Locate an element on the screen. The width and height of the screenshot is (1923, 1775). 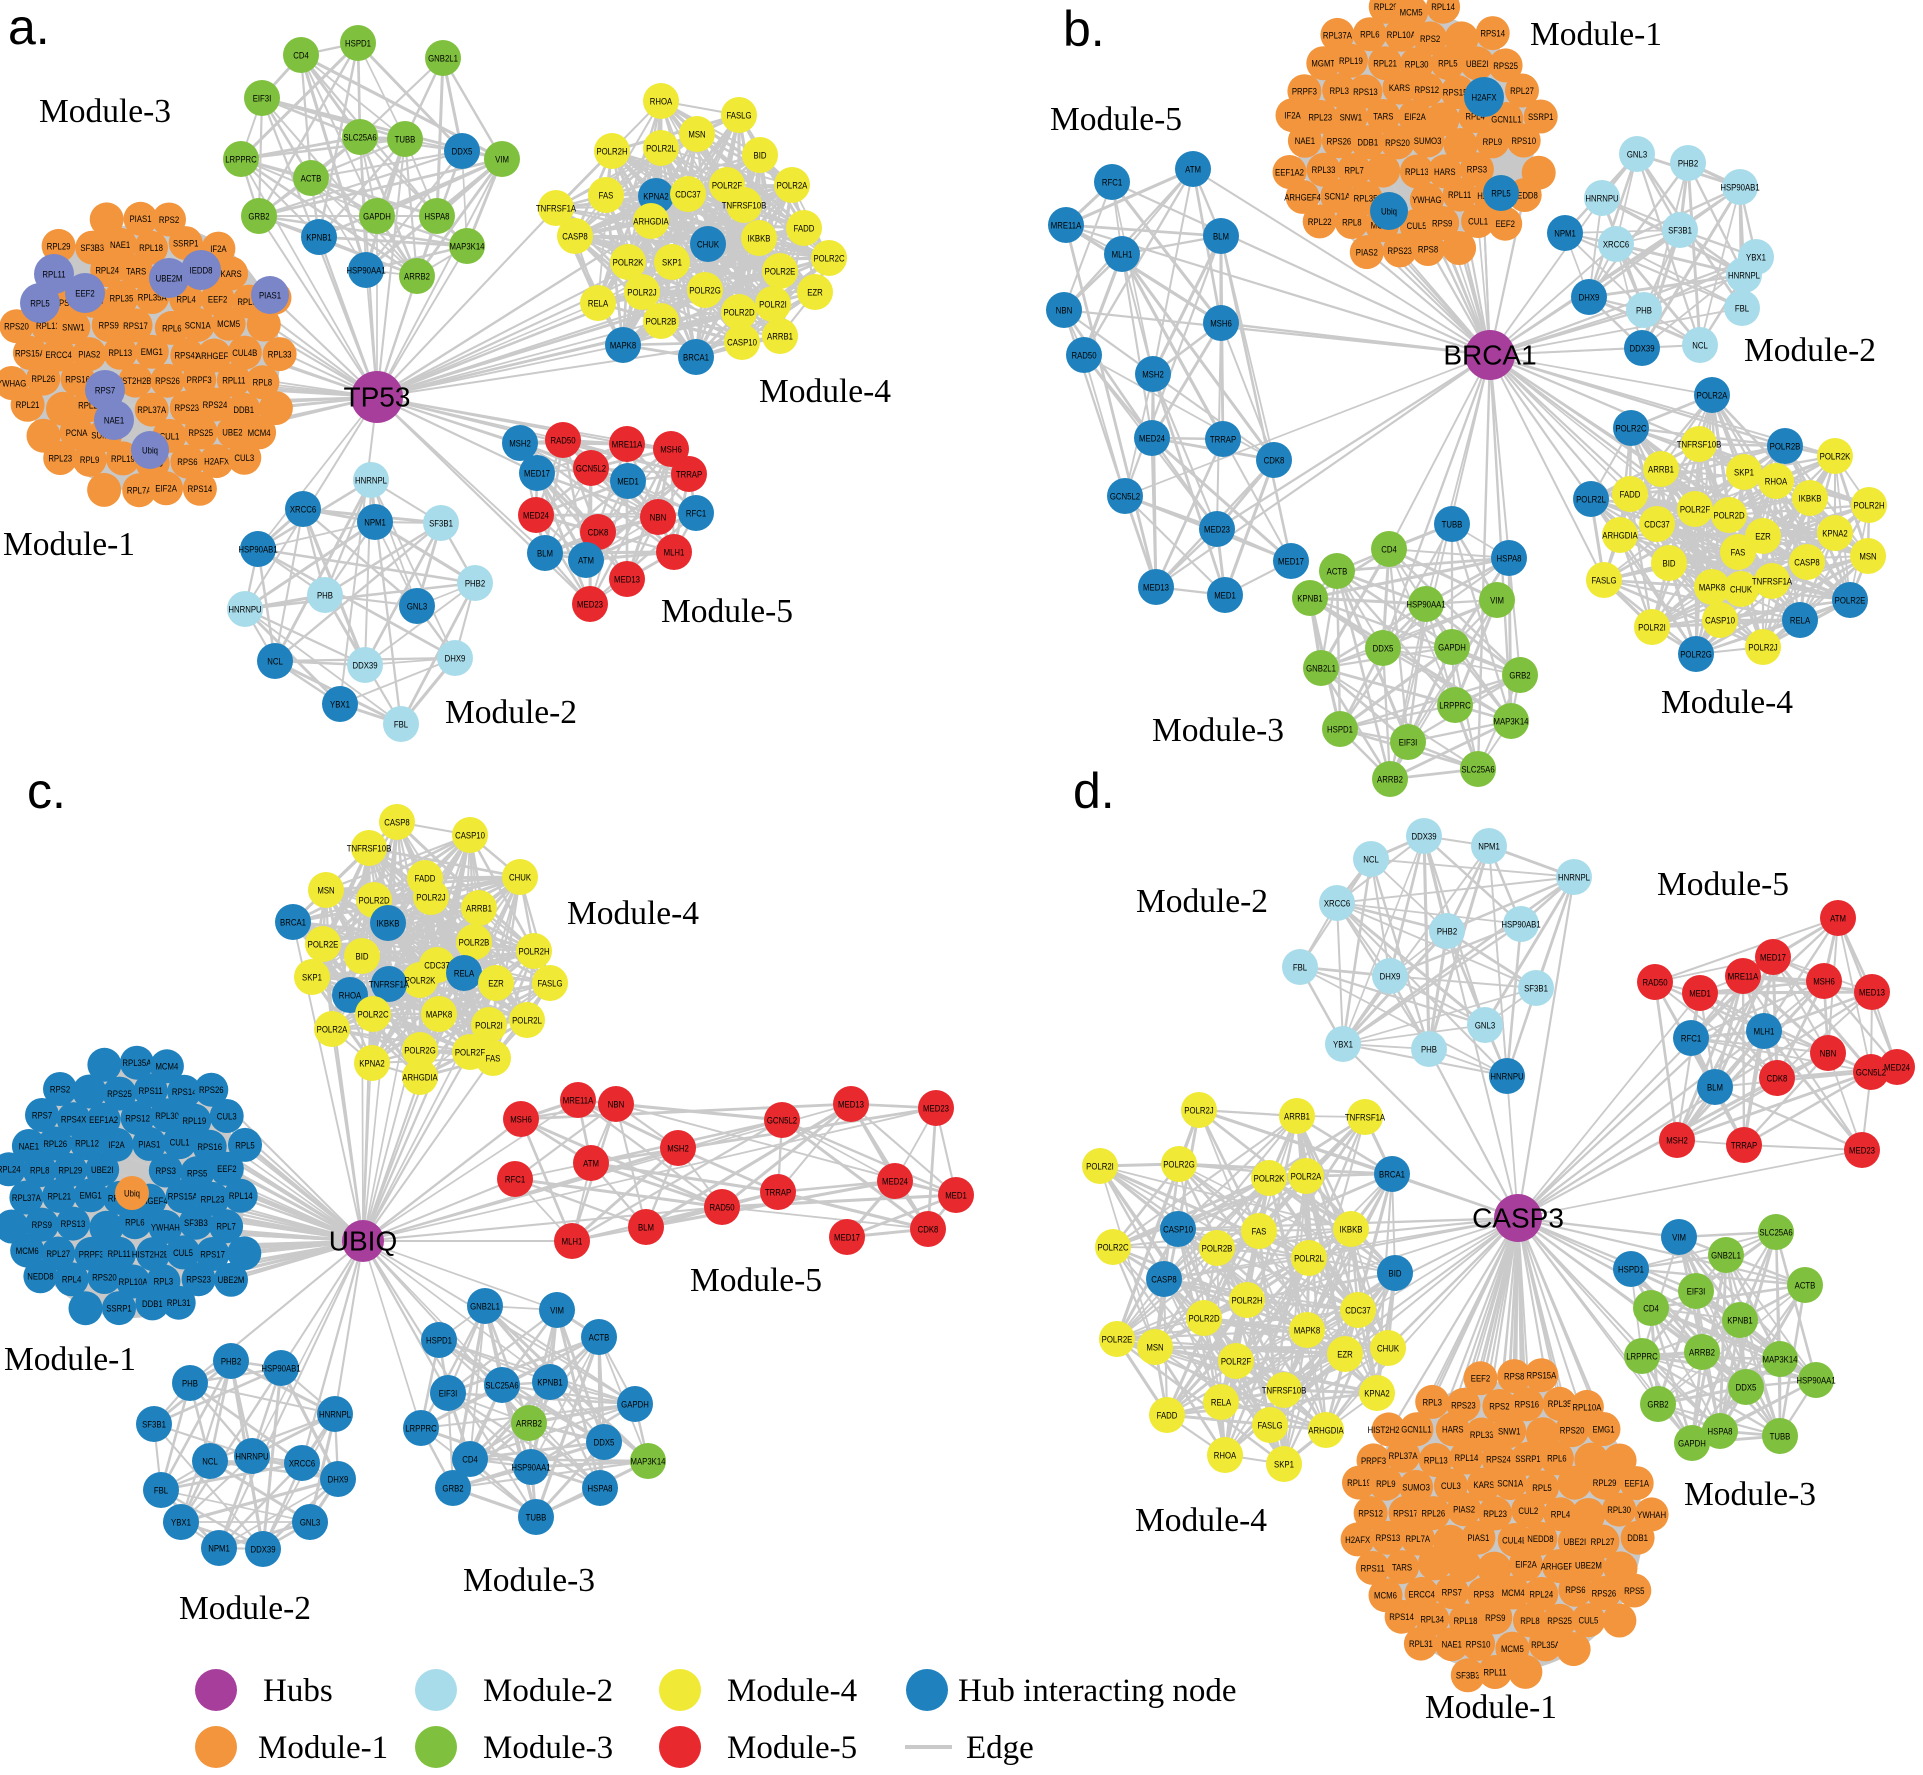
svg-text: GNB2L1 is located at coordinates (1321, 668).